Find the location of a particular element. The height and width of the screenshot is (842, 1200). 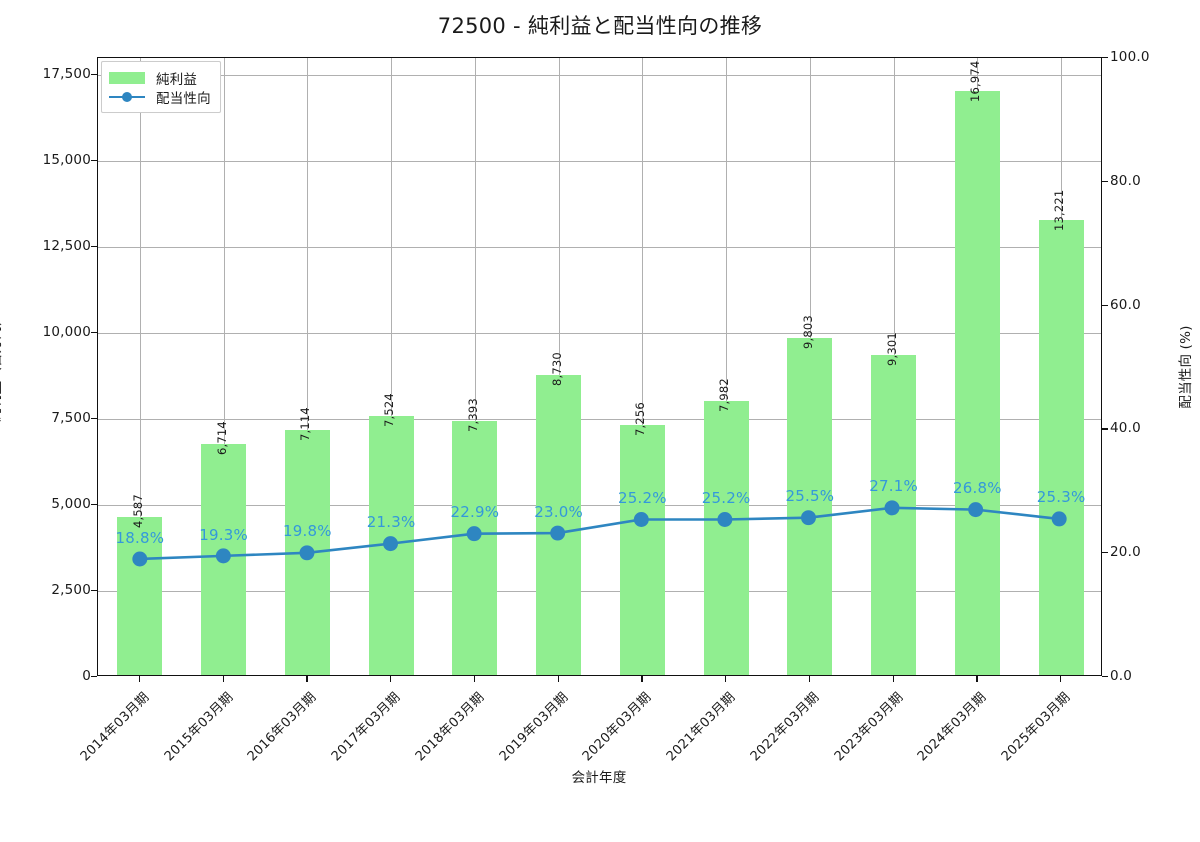

y-tick-label-left: 7,500 is located at coordinates (71, 418).